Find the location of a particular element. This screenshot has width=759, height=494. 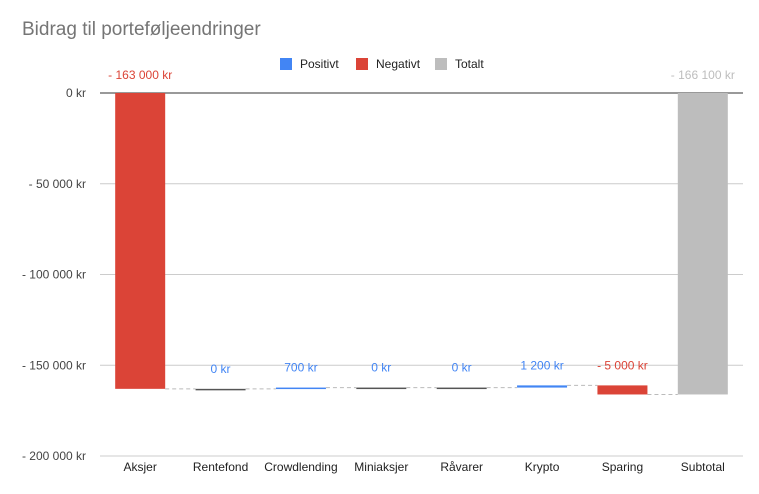

data-label: 1 200 kr is located at coordinates (541, 365).